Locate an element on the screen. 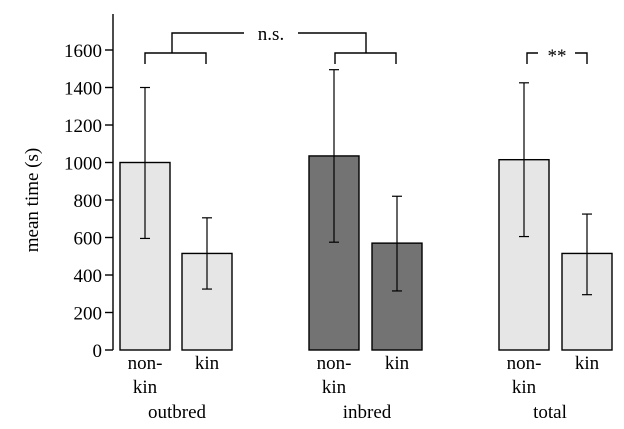  y-tick-label: 1400 is located at coordinates (83, 89).